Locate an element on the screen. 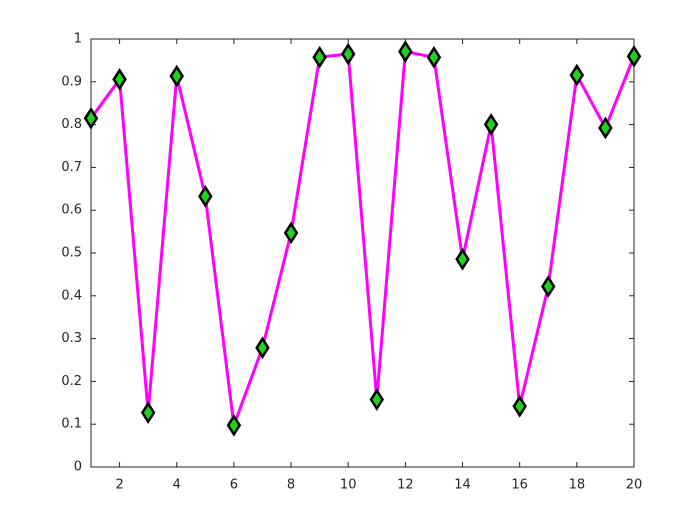 The width and height of the screenshot is (700, 525). y-tick-label: 0.7 is located at coordinates (71, 167).